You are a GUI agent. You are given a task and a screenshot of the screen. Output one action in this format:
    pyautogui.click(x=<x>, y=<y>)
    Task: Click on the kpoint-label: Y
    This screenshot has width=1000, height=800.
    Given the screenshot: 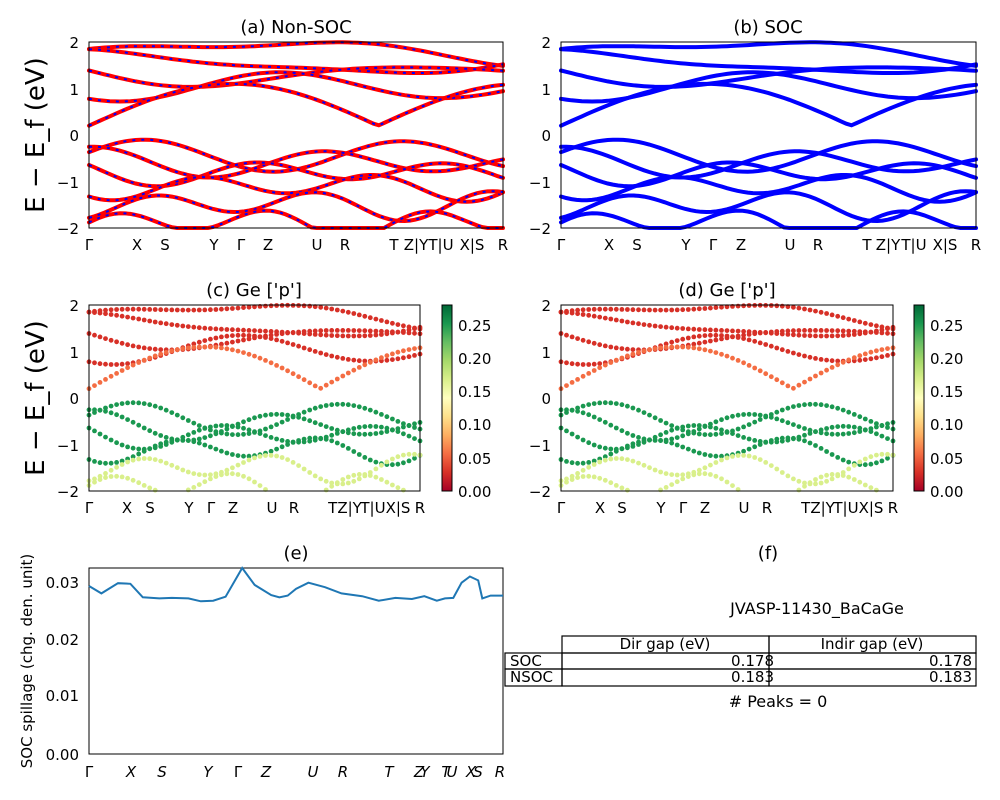 What is the action you would take?
    pyautogui.click(x=188, y=508)
    